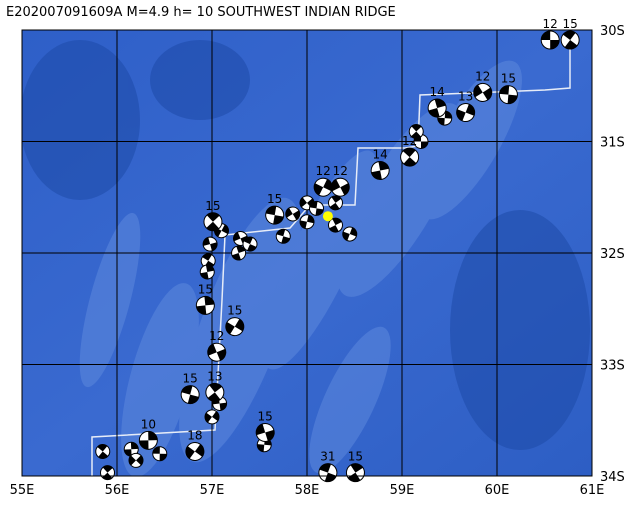 Image resolution: width=636 pixels, height=509 pixels. Describe the element at coordinates (612, 366) in the screenshot. I see `y-tick-label: 33S` at that location.